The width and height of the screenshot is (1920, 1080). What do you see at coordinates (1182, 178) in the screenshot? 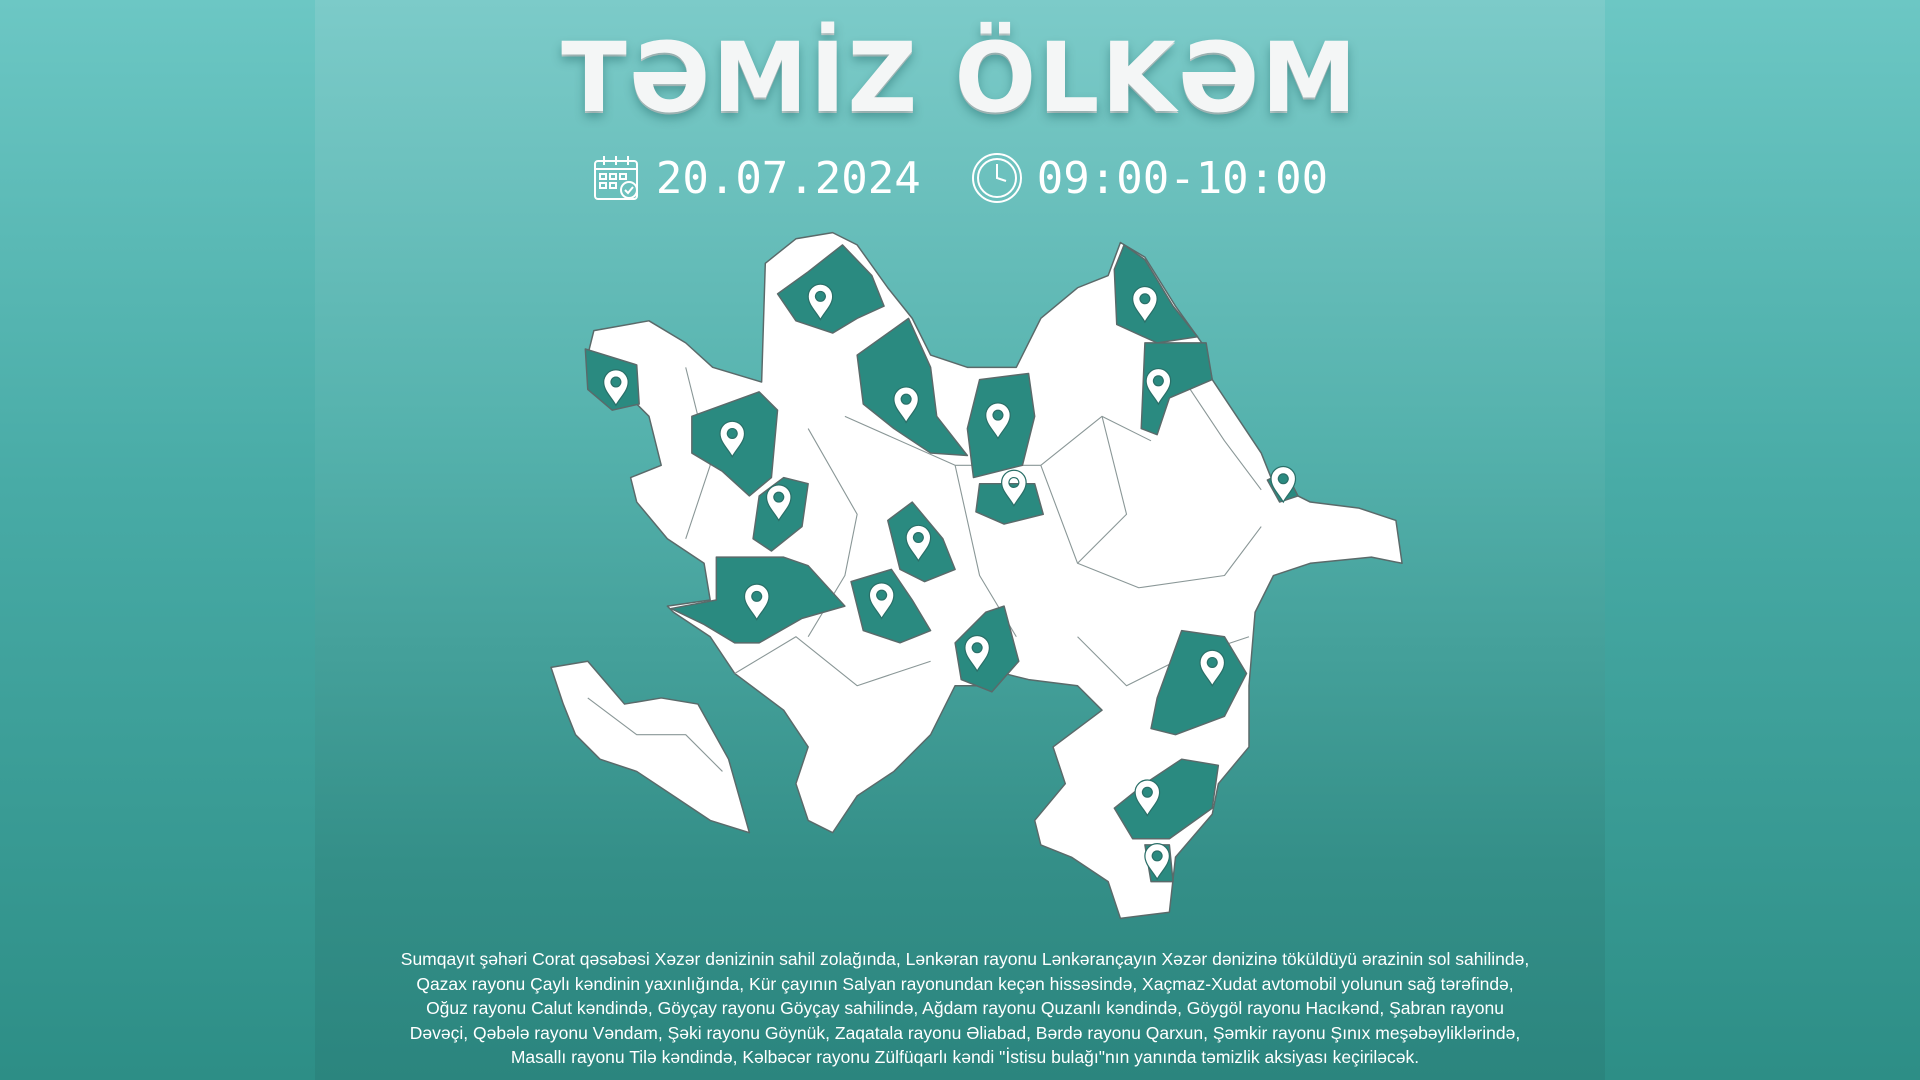
I see `event-time: 09:00-10:00` at bounding box center [1182, 178].